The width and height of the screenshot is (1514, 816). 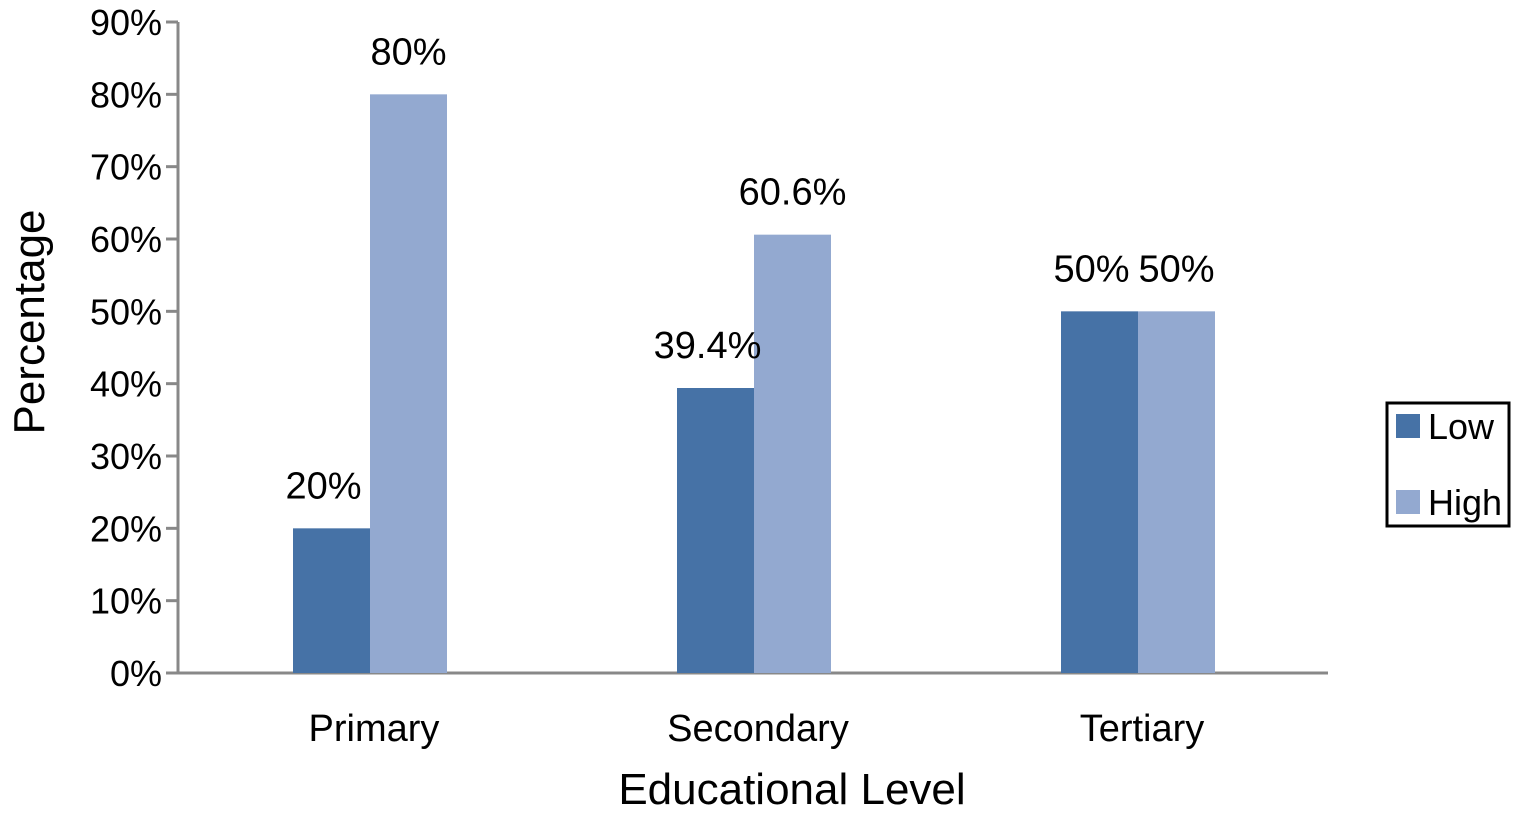 I want to click on legend-label-high: High, so click(x=1465, y=502).